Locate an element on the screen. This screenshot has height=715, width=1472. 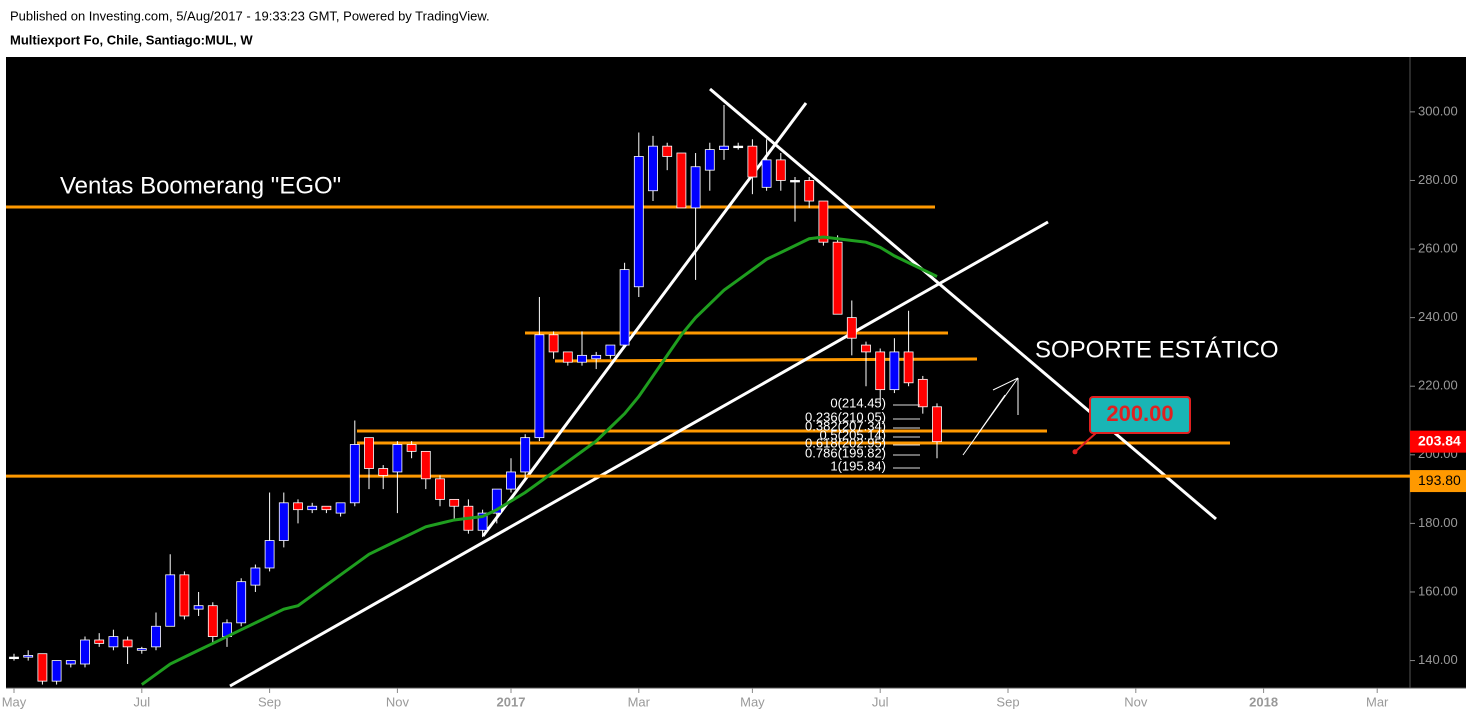
support-price-label: 193.80 is located at coordinates (1439, 480).